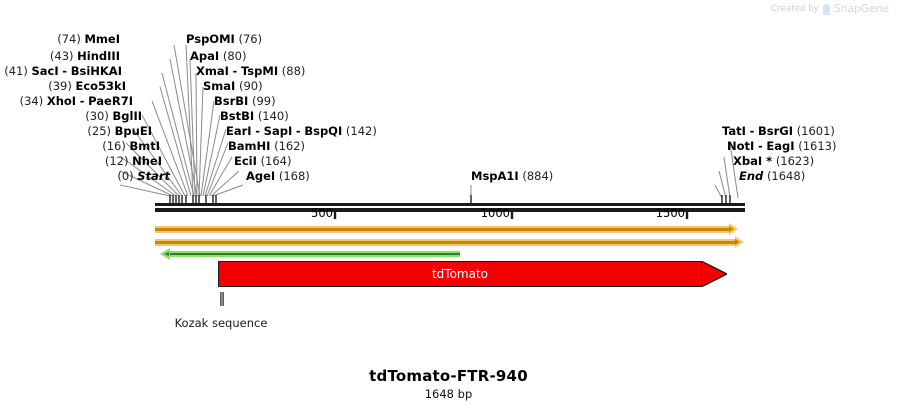 This screenshot has width=897, height=406. Describe the element at coordinates (131, 146) in the screenshot. I see `site-label-bmti: (16) BmtI` at that location.